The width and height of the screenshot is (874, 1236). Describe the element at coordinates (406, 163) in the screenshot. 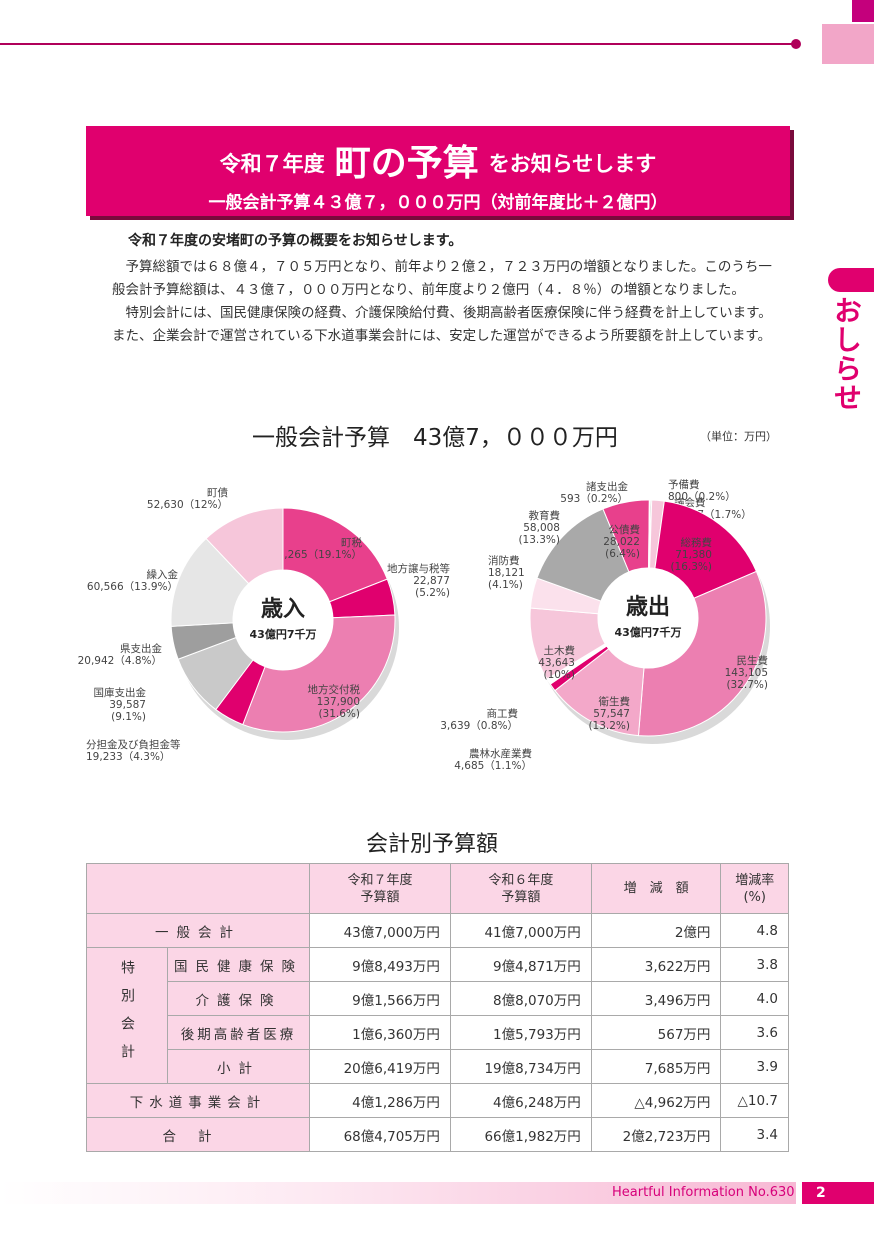

I see `banner-main: 町の予算` at that location.